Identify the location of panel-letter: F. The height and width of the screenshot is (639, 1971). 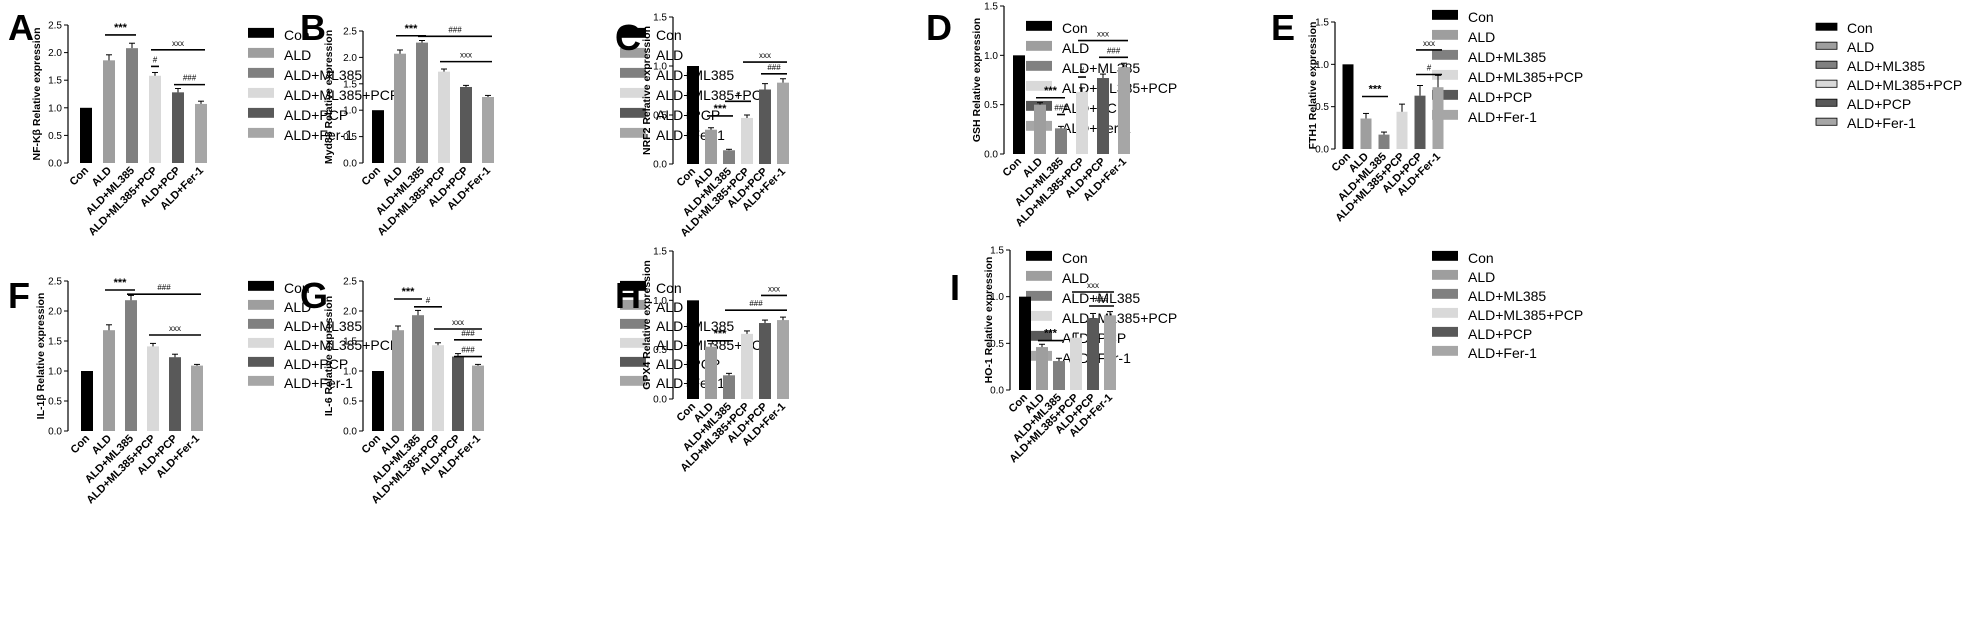
(19, 295).